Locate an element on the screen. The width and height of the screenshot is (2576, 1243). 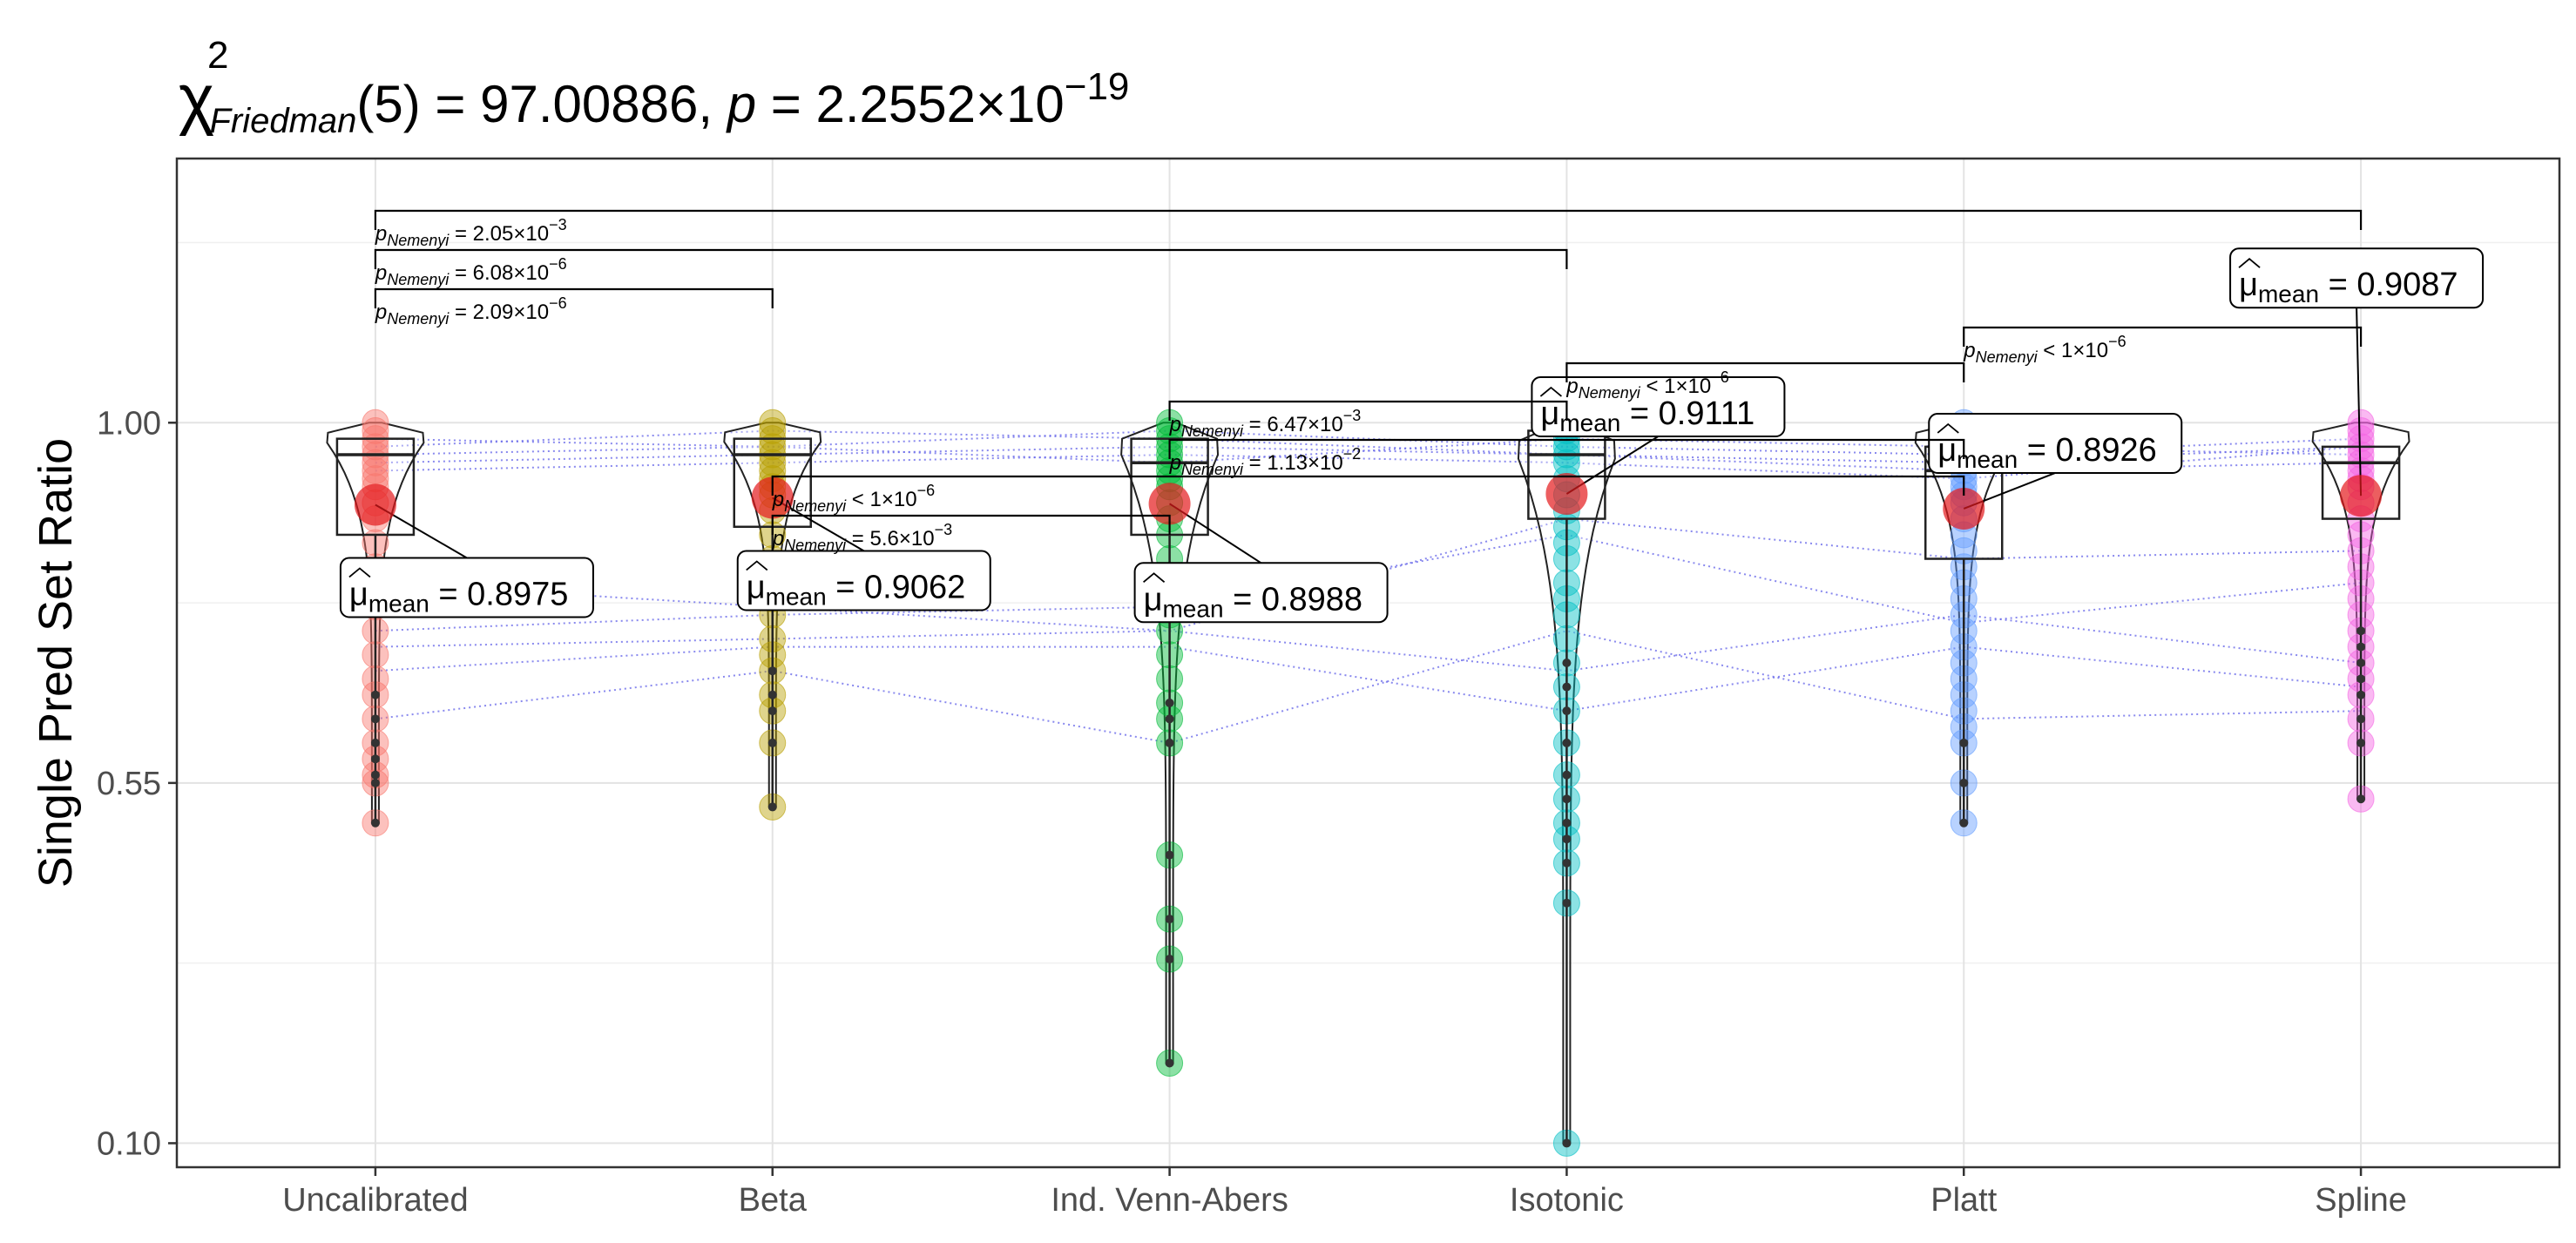
title-chi-exponent: 2 is located at coordinates (217, 55).